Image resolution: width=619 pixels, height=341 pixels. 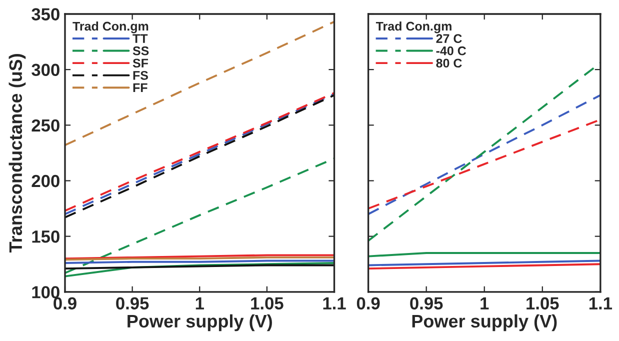 I want to click on legend-label: -40 C, so click(x=451, y=51).